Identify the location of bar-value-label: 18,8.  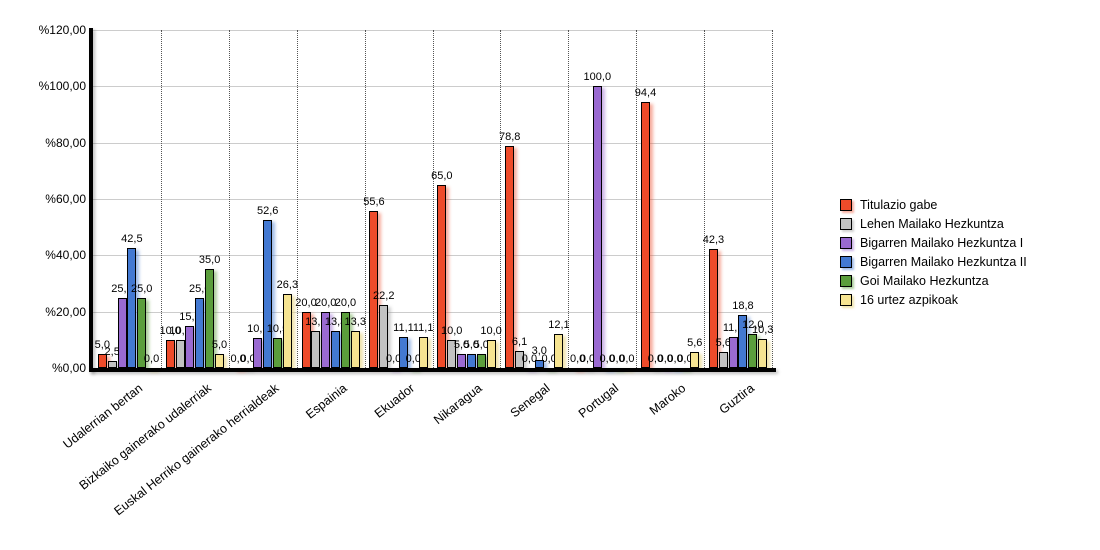
(743, 306).